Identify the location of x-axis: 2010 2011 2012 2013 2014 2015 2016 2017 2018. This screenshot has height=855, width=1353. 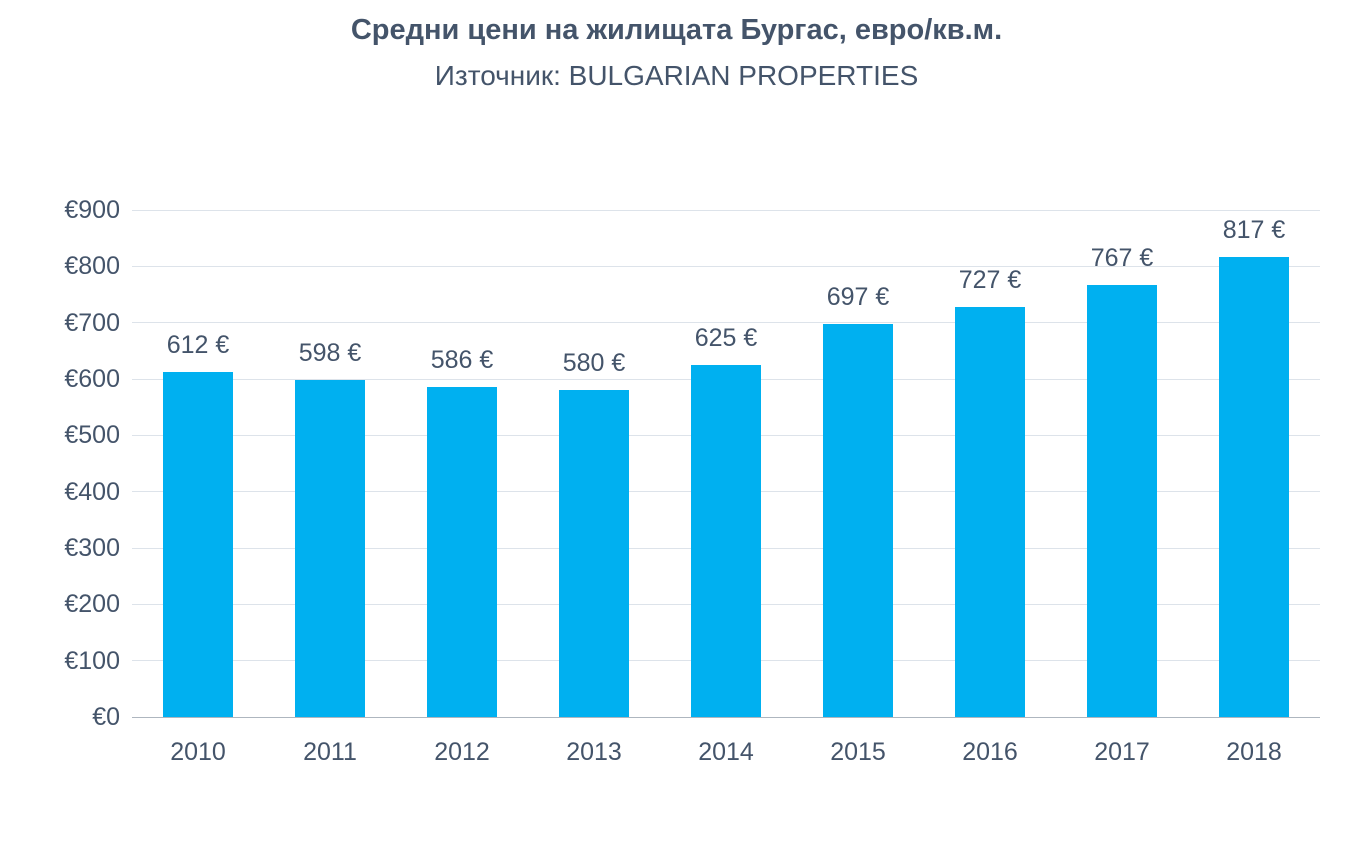
(726, 752).